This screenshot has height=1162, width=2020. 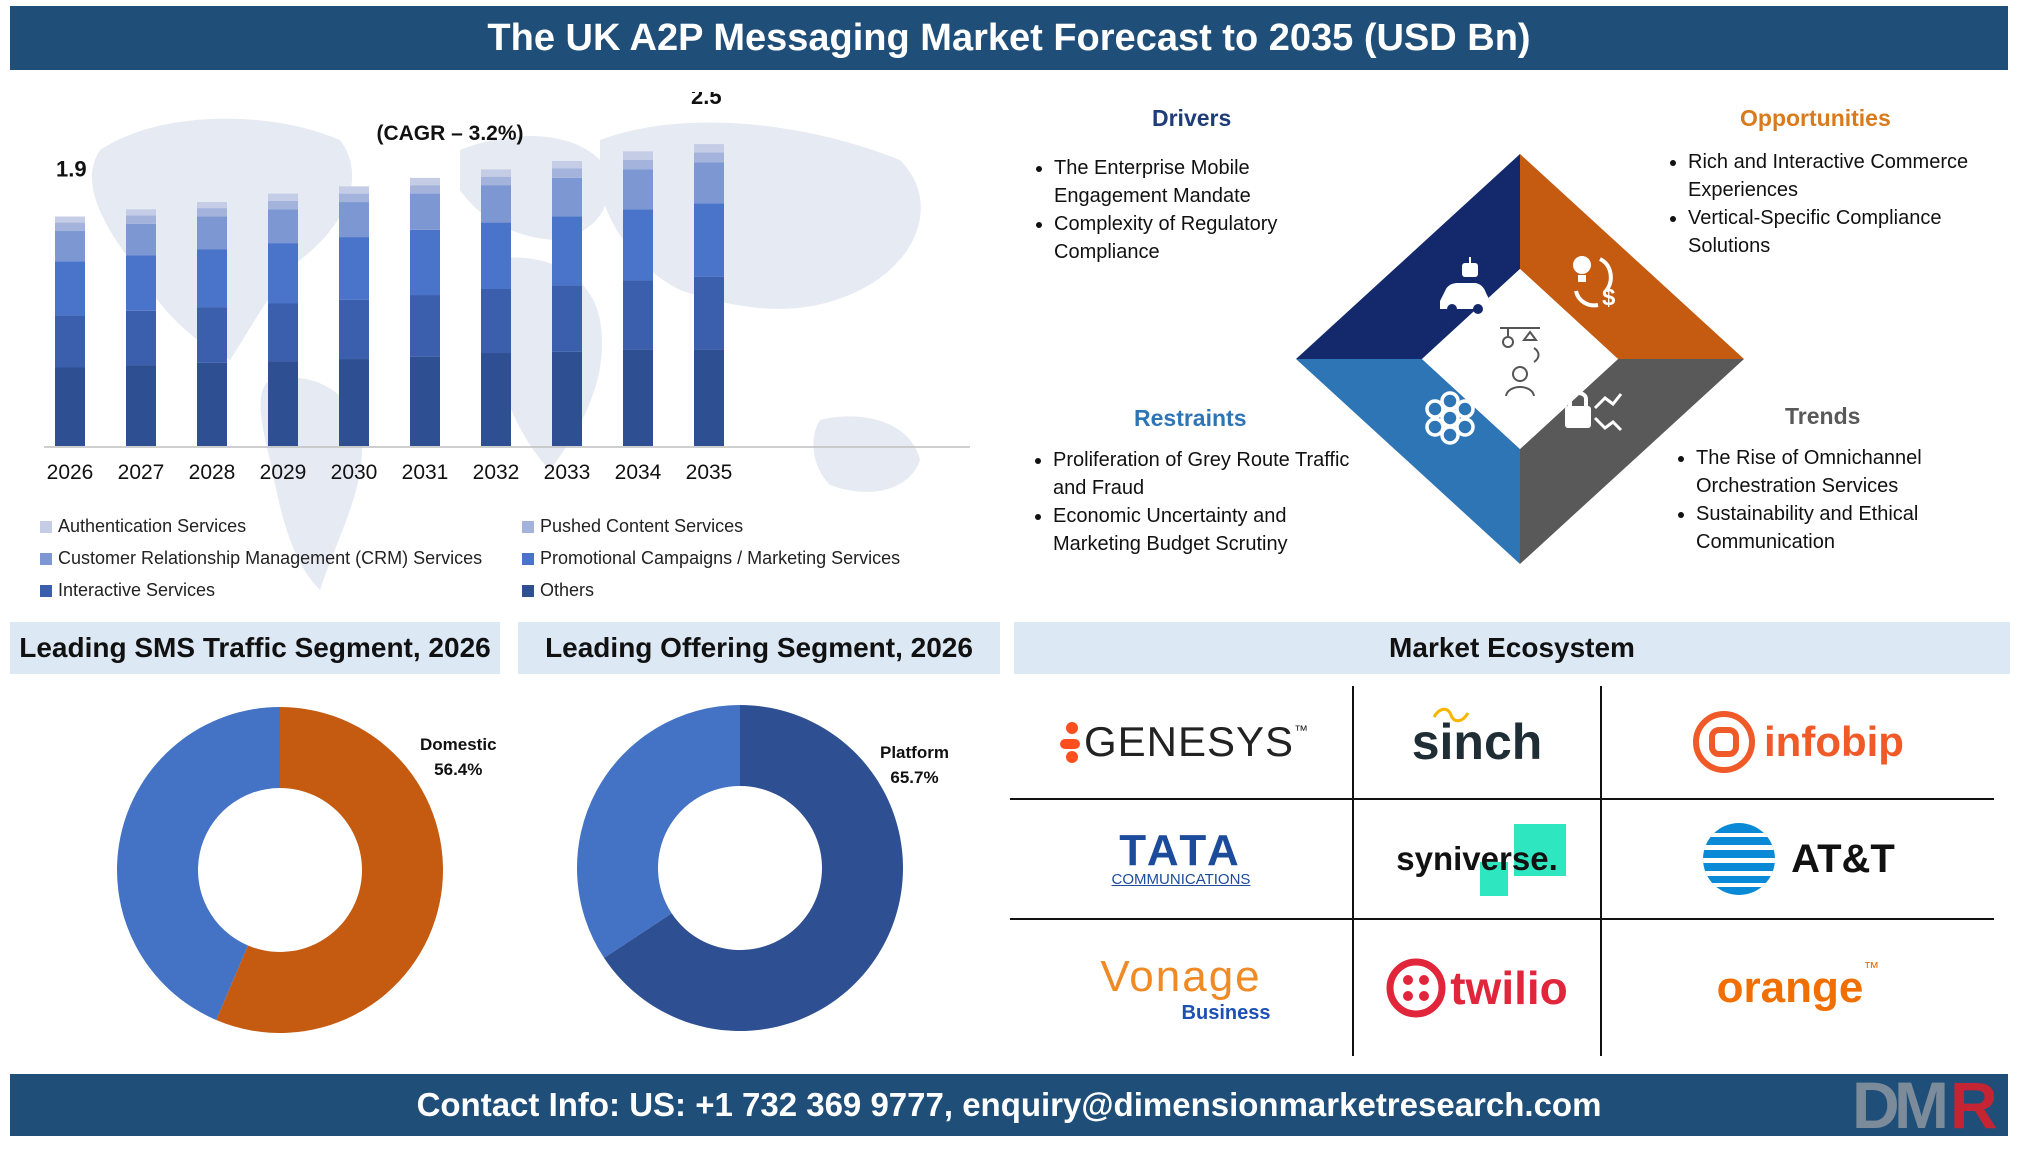 I want to click on logo-text: GENESYS, so click(x=1189, y=741).